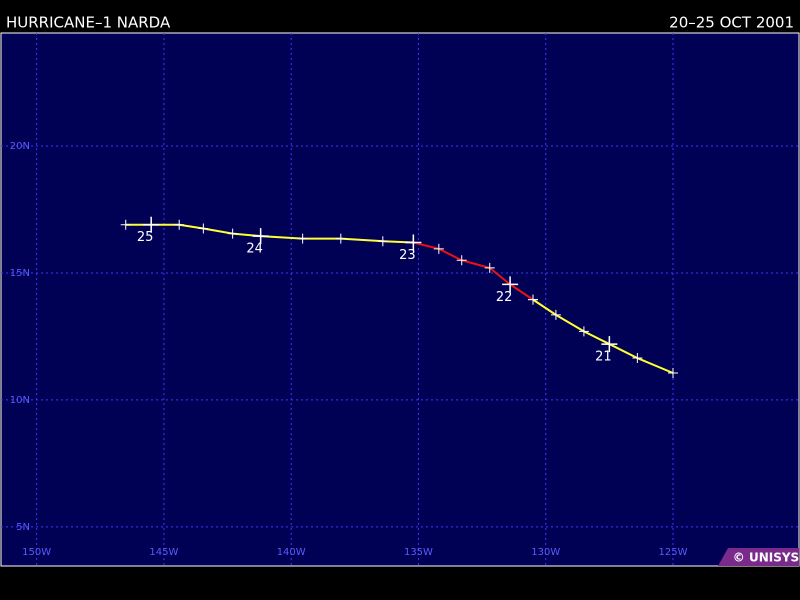  What do you see at coordinates (36, 552) in the screenshot?
I see `x-tick-label: 150W` at bounding box center [36, 552].